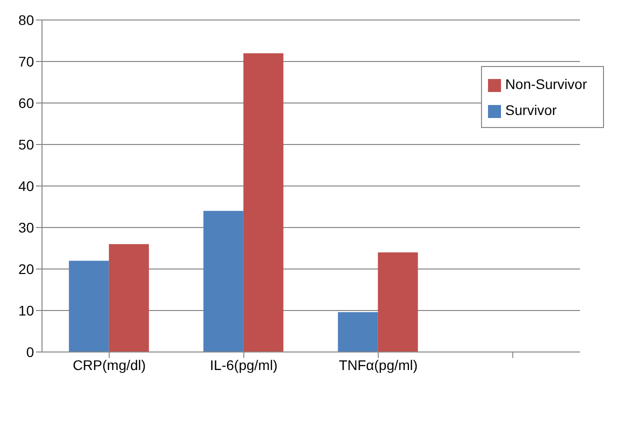 This screenshot has width=624, height=448. What do you see at coordinates (26, 227) in the screenshot?
I see `y-tick-label: 30` at bounding box center [26, 227].